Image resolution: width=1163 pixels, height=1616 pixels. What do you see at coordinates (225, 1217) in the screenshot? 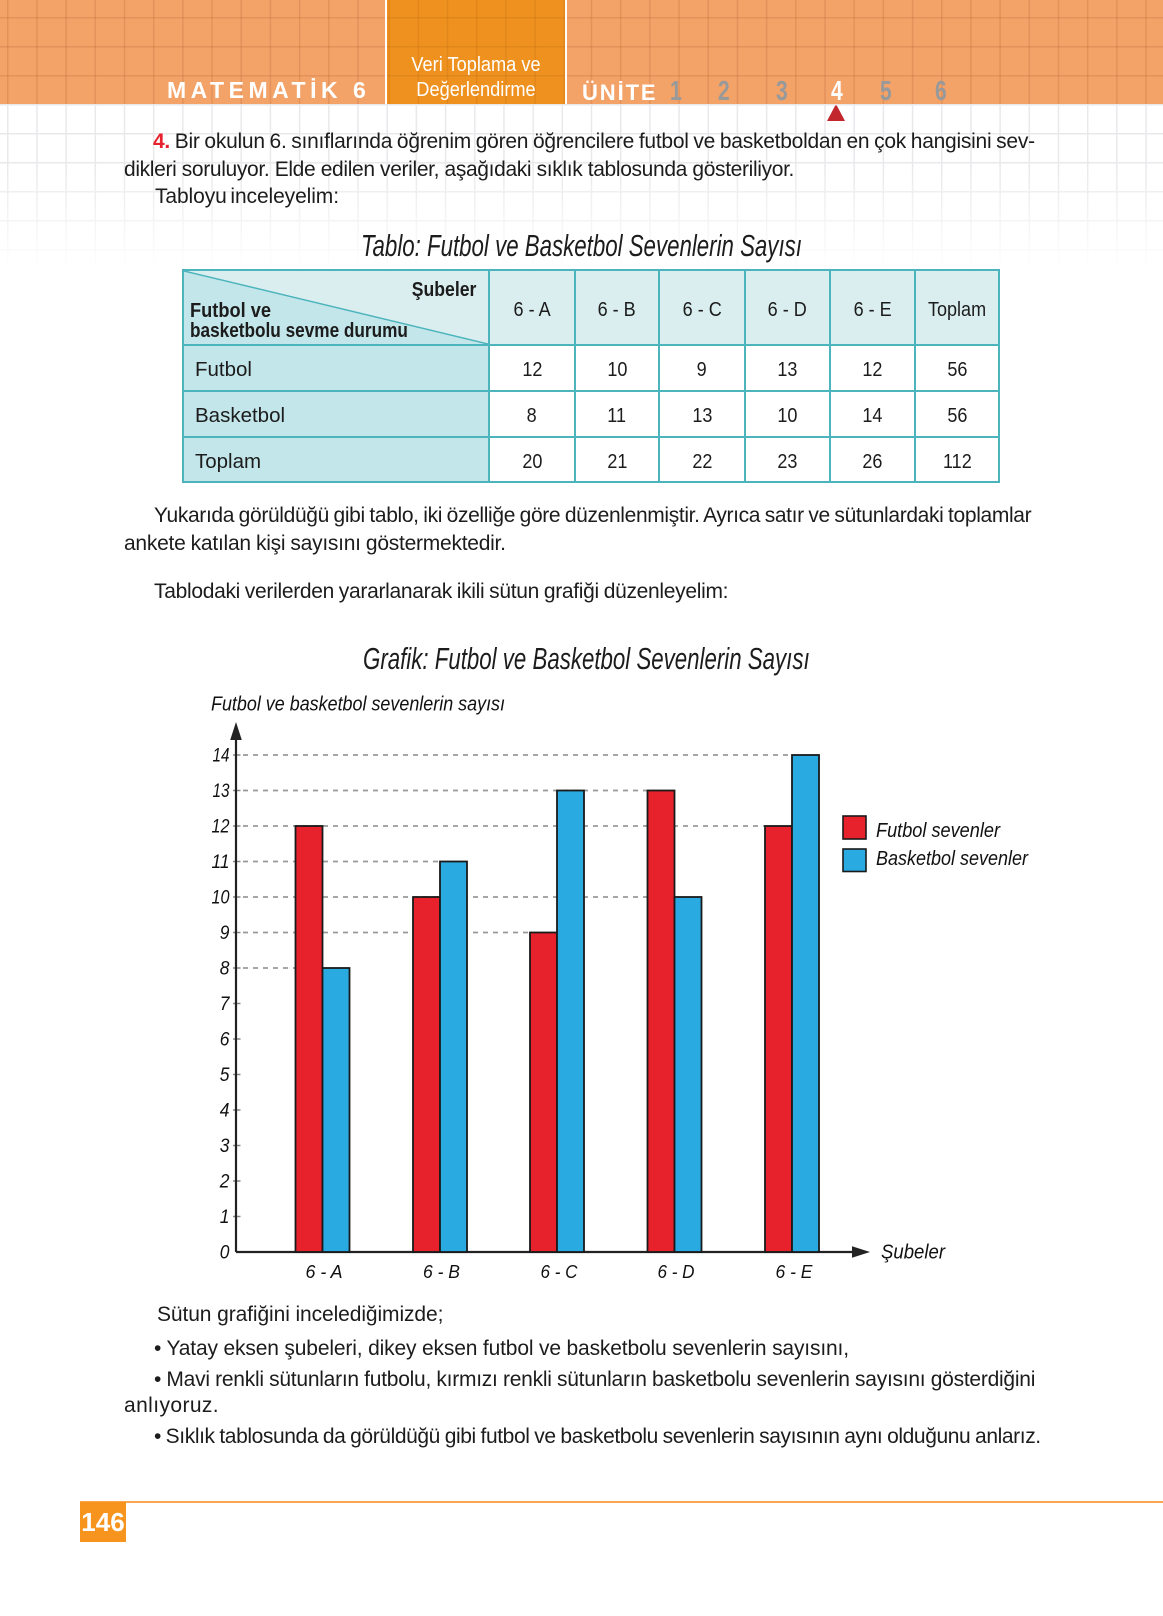
I see `svg-text: 1` at bounding box center [225, 1217].